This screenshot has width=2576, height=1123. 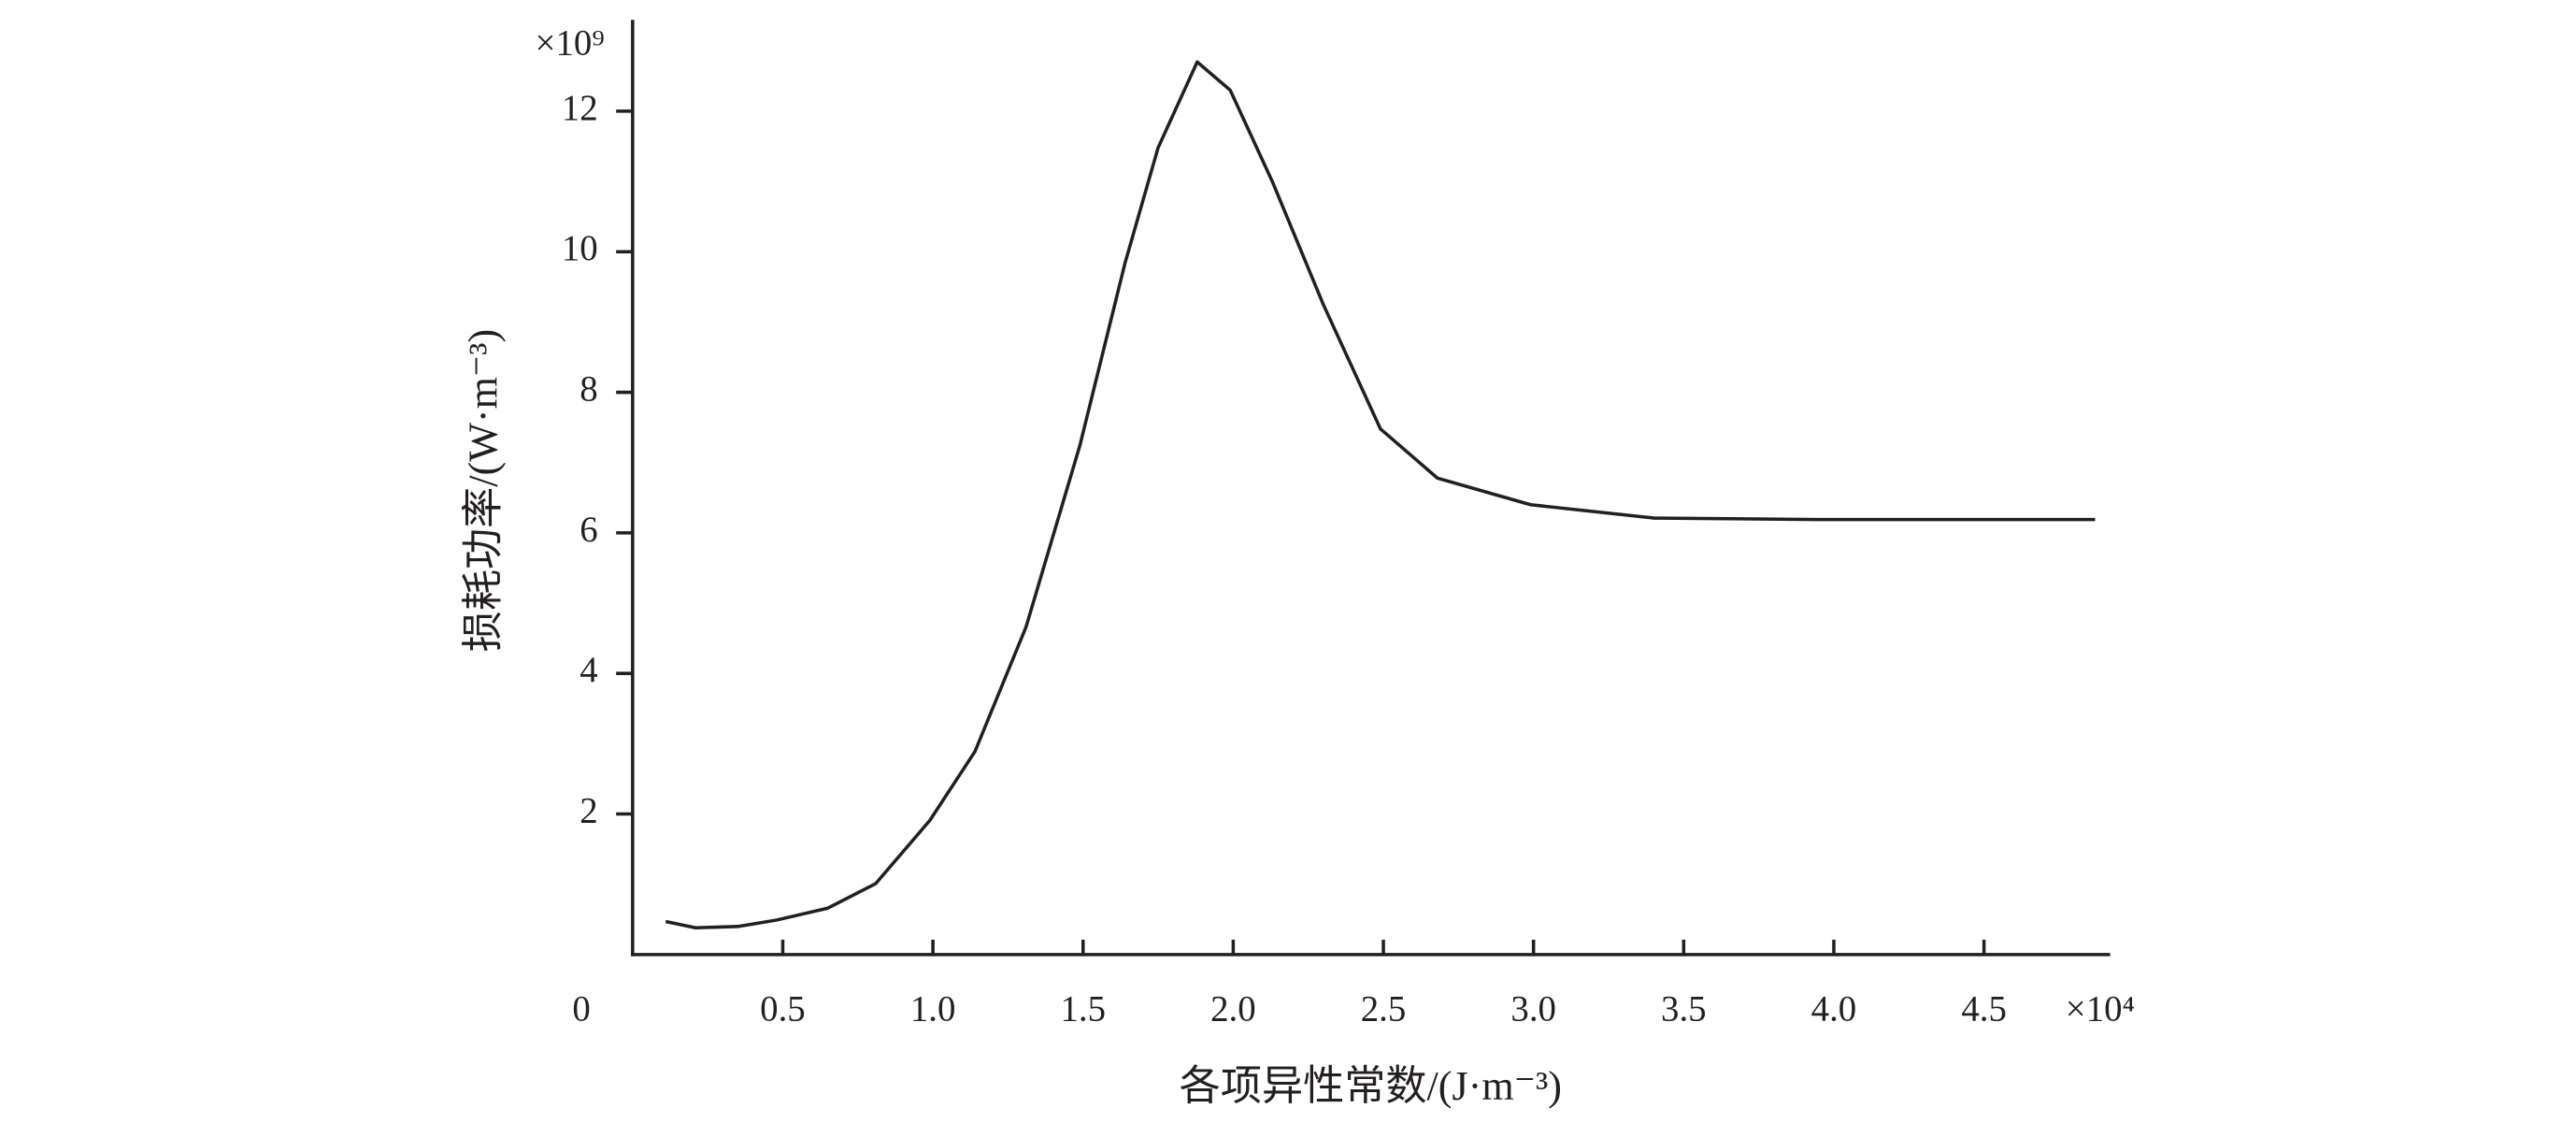 I want to click on x-tick-label: 0, so click(x=581, y=1009).